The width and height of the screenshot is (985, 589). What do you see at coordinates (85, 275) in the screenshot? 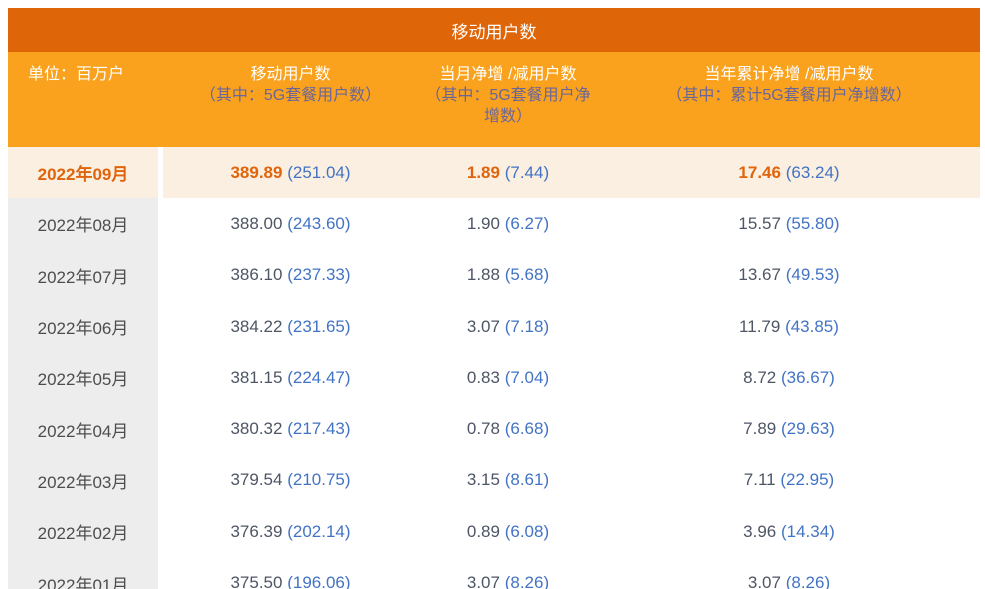
I see `month-cell: 2022年07月` at bounding box center [85, 275].